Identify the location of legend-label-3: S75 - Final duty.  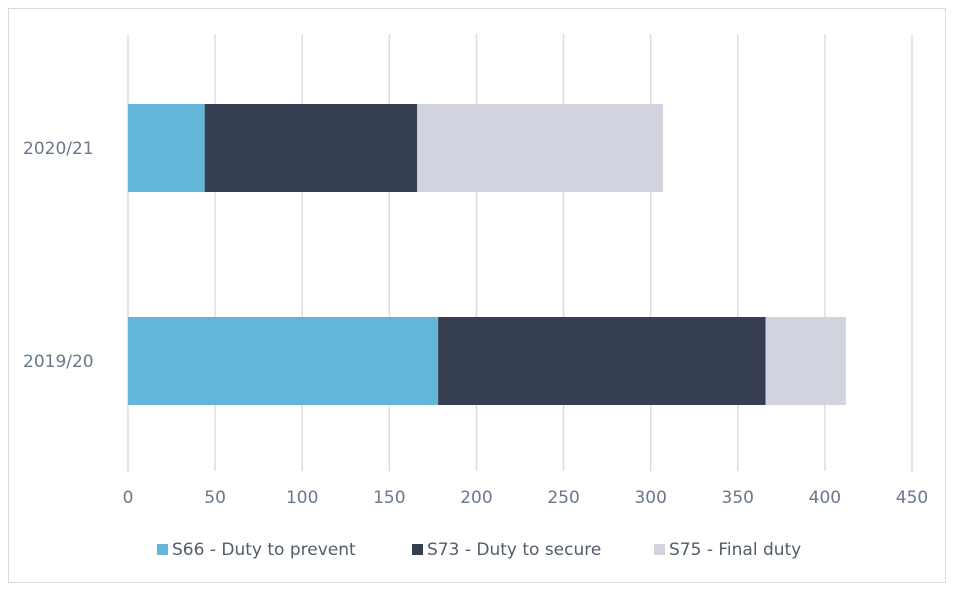
(735, 550).